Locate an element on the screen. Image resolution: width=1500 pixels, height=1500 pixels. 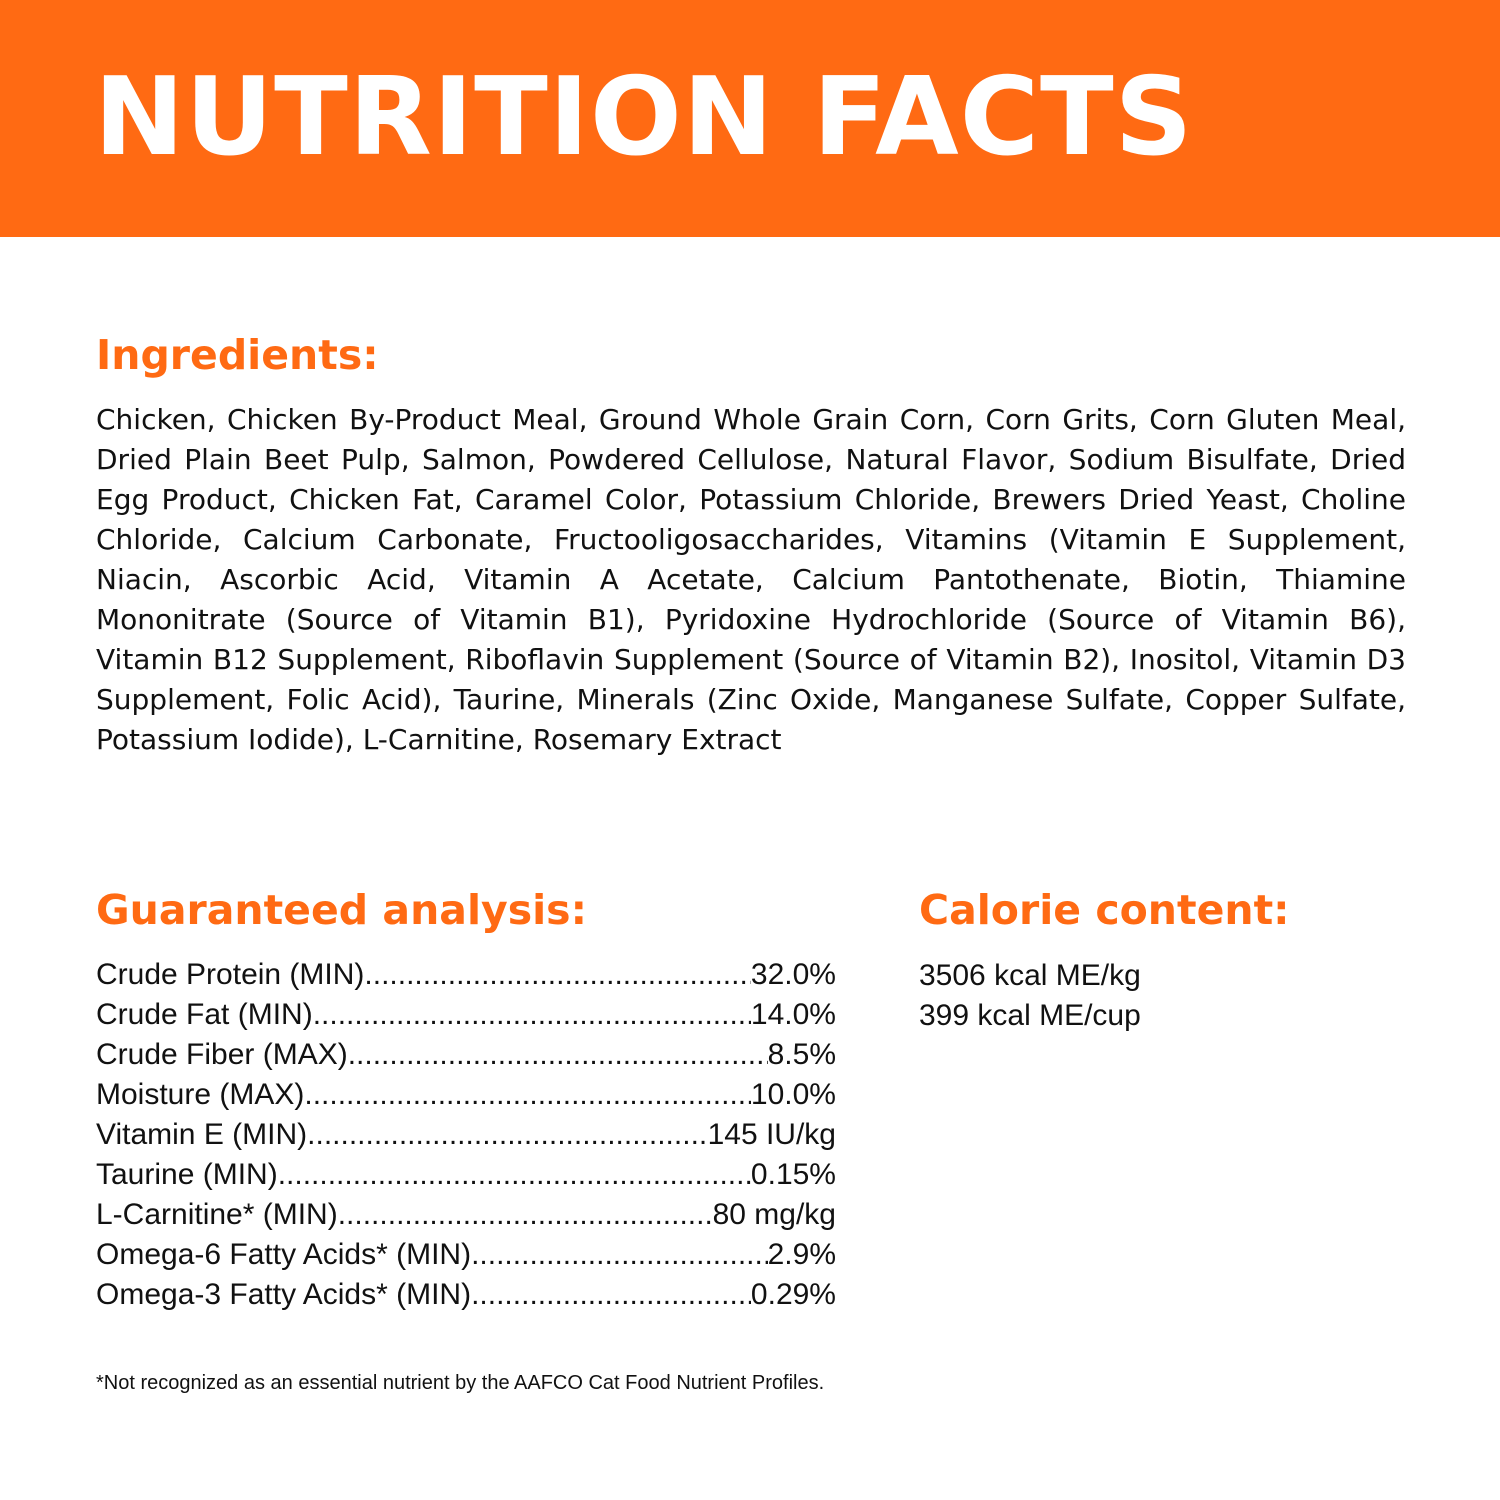
analysis-value: 80 mg/kg is located at coordinates (774, 1214).